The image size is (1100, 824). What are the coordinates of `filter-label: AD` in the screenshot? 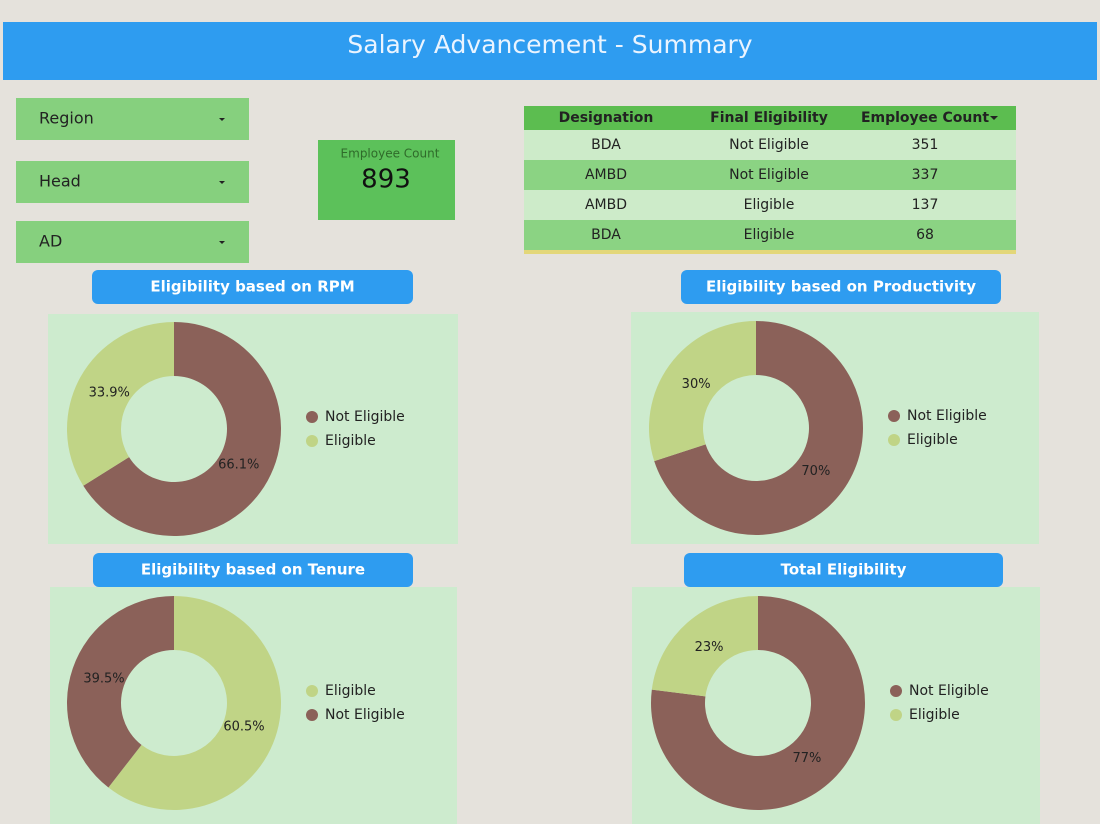 It's located at (50, 241).